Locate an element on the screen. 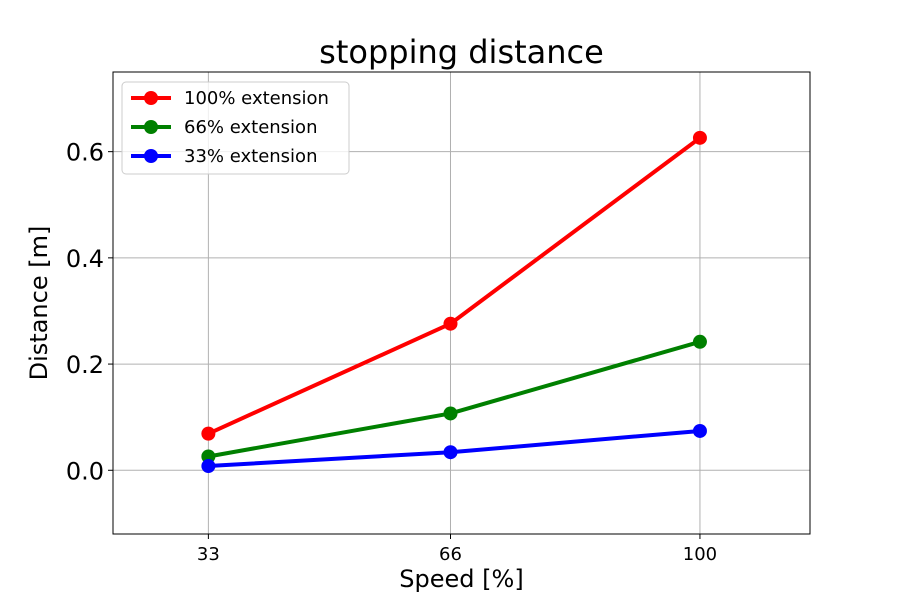 The image size is (900, 600). x-axis-label: Speed [%] is located at coordinates (461, 579).